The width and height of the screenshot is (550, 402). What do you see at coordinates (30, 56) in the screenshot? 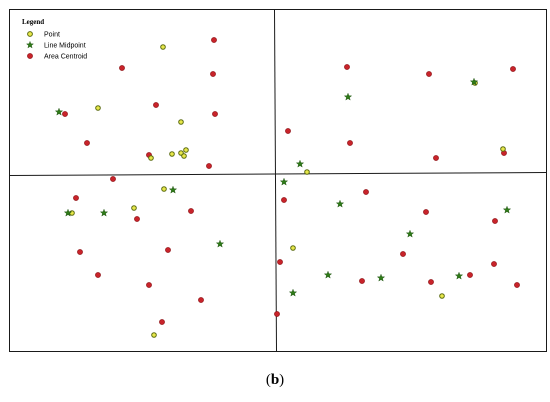
I see `legend-centroid-symbol` at bounding box center [30, 56].